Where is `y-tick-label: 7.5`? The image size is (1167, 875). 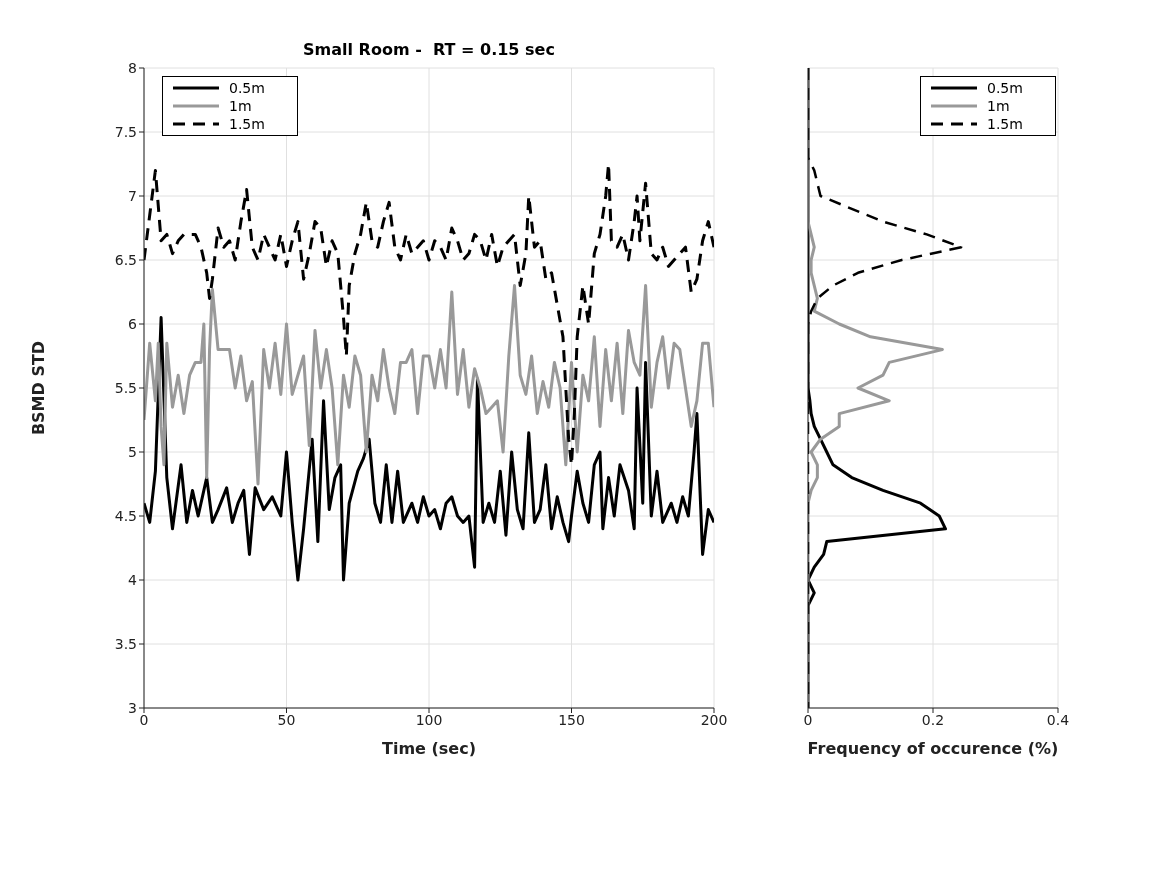
y-tick-label: 7.5 is located at coordinates (125, 131).